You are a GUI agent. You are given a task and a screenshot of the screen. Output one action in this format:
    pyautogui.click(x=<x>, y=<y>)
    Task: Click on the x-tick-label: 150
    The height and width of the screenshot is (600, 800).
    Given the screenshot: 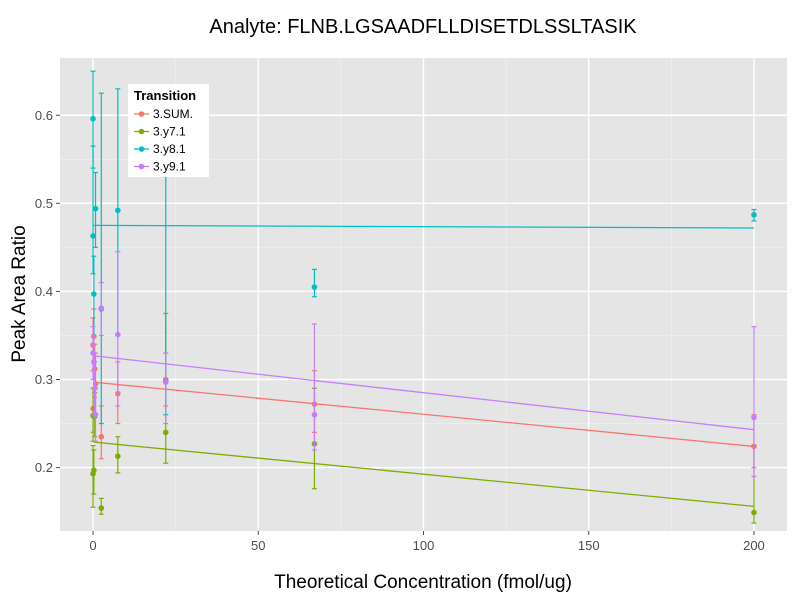 What is the action you would take?
    pyautogui.click(x=589, y=545)
    